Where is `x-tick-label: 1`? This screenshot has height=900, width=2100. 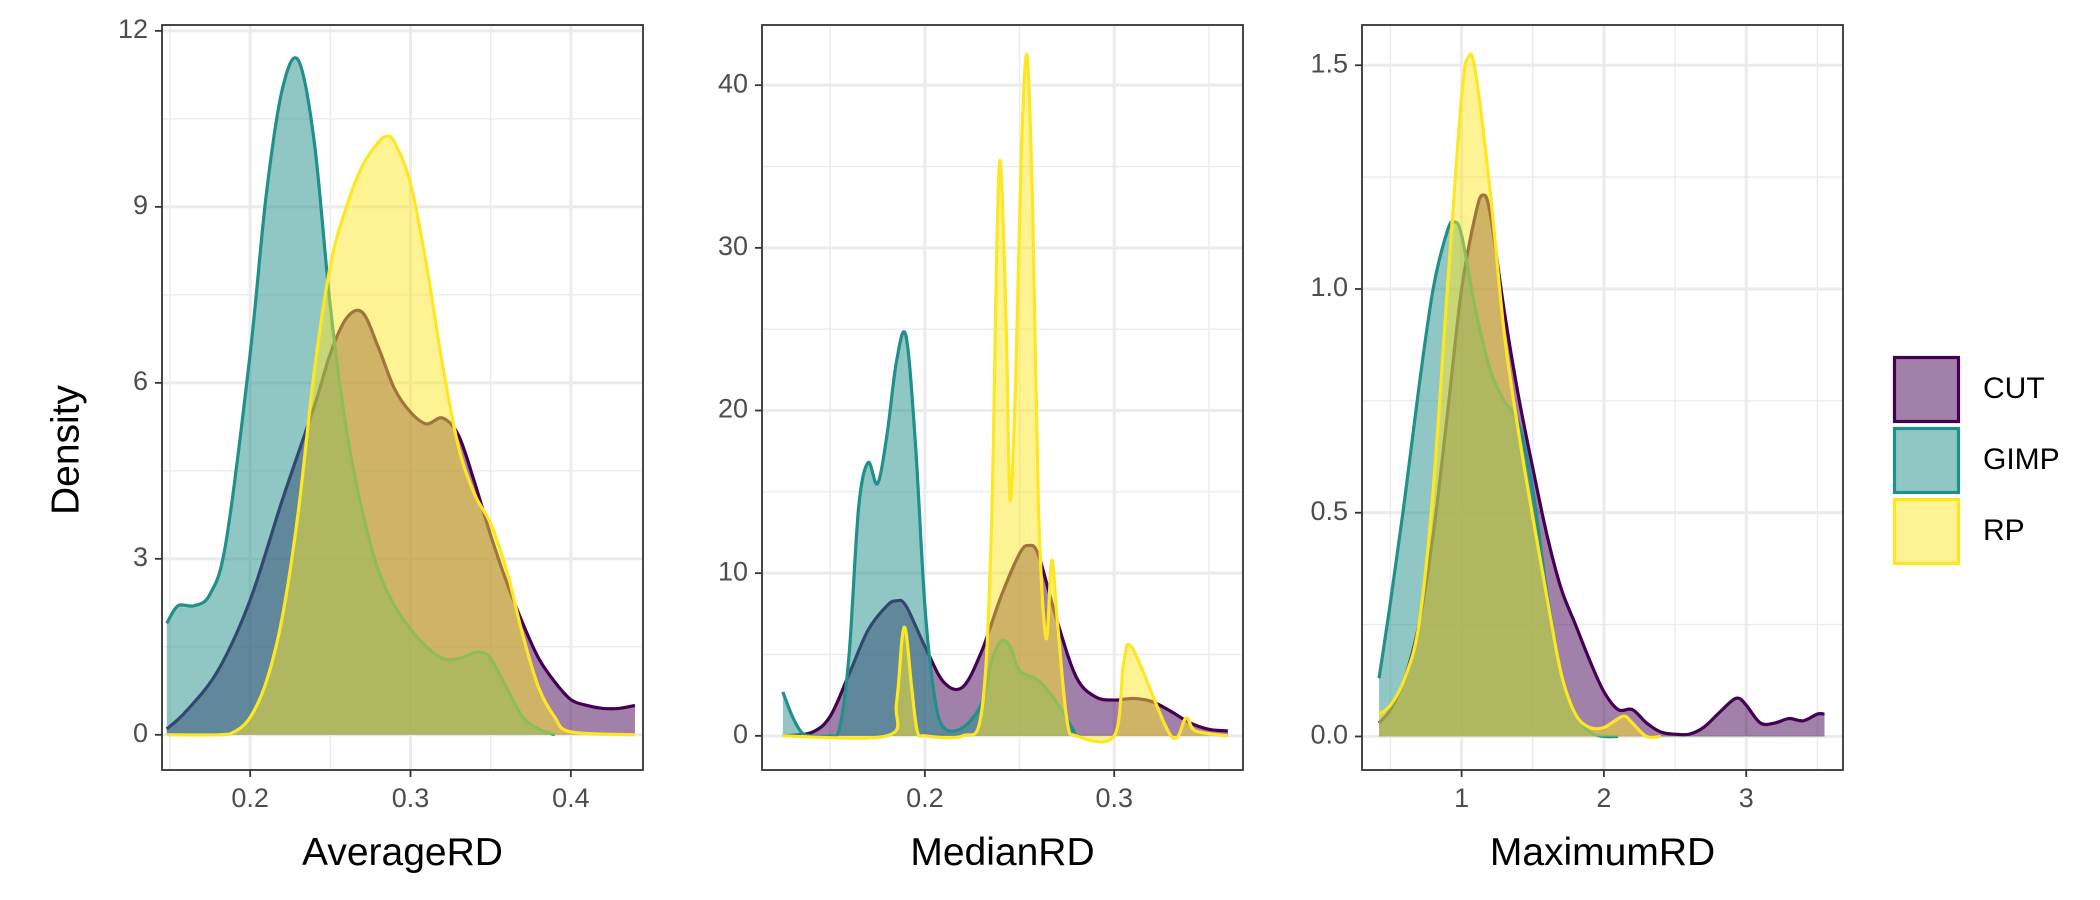 x-tick-label: 1 is located at coordinates (1461, 798).